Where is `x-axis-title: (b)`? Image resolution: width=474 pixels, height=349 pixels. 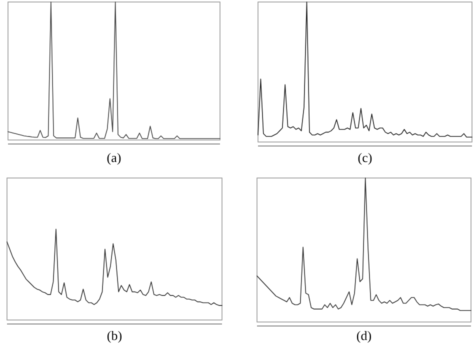
x-axis-title: (b) is located at coordinates (114, 335).